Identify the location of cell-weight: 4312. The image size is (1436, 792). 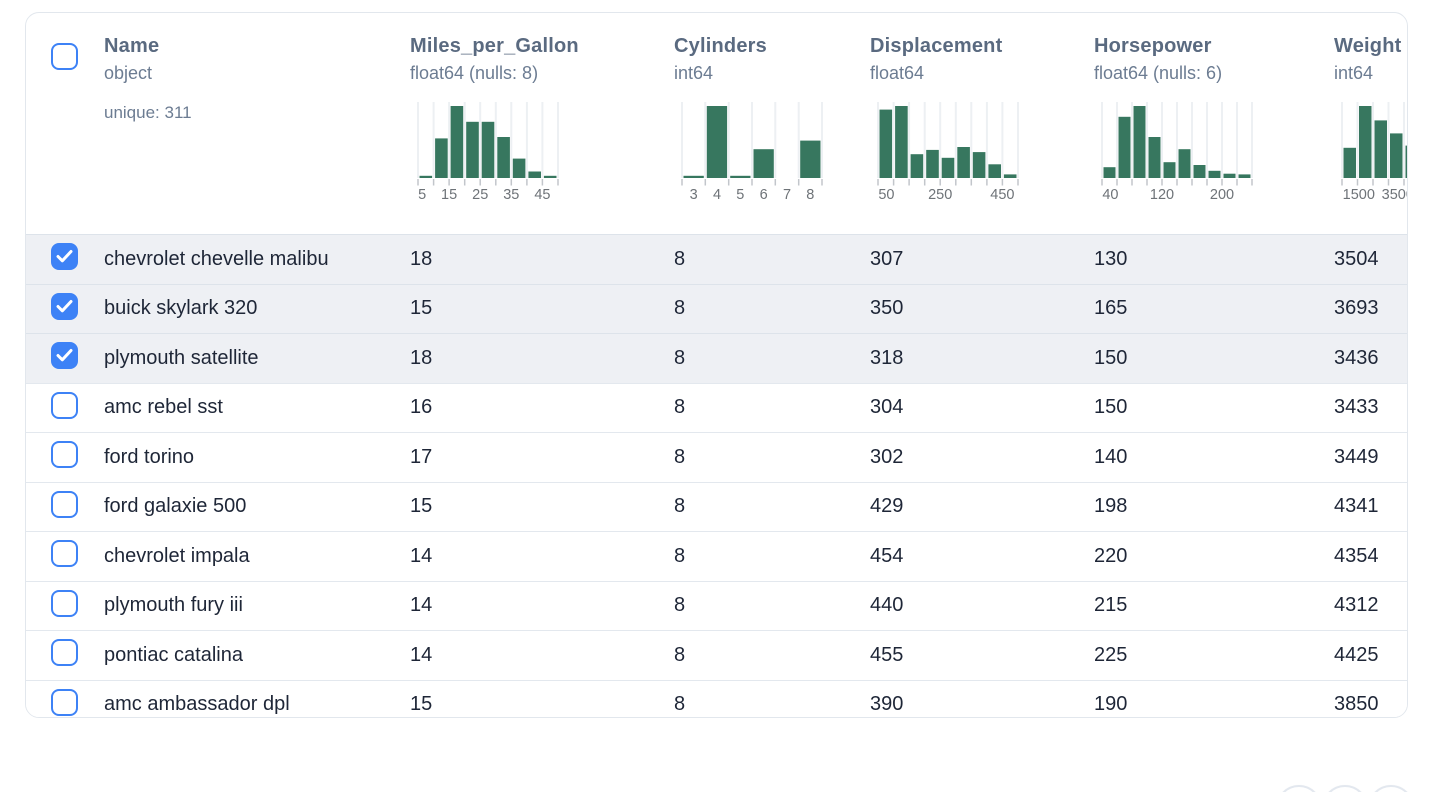
(1356, 605).